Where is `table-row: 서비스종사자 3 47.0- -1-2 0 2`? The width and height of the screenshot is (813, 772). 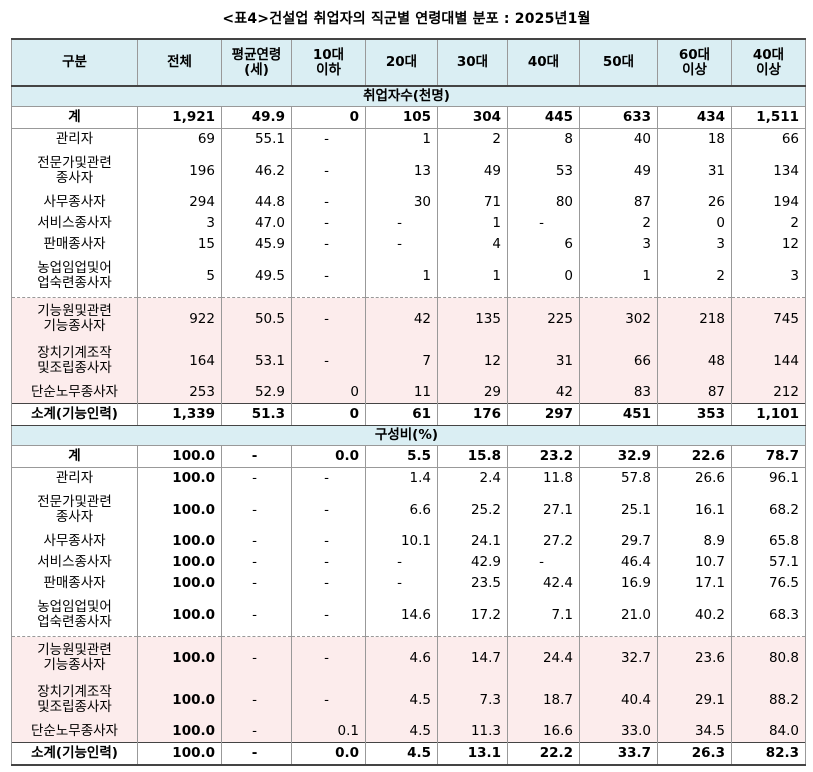
table-row: 서비스종사자 3 47.0- -1-2 0 2 is located at coordinates (408, 223).